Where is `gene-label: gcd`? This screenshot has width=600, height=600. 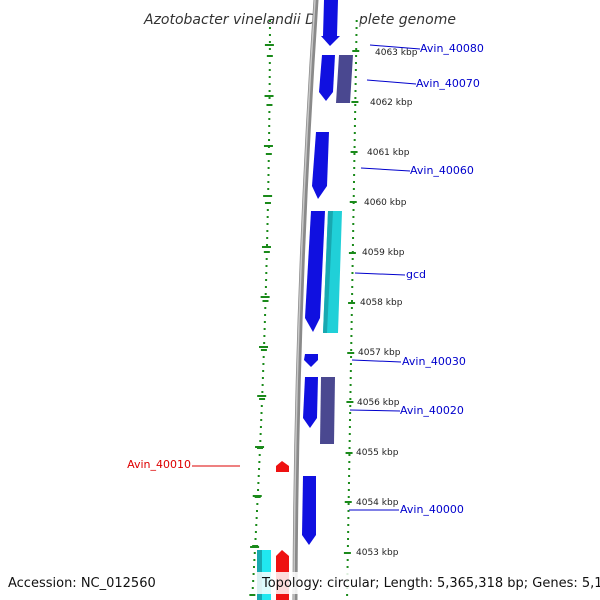 gene-label: gcd is located at coordinates (416, 274).